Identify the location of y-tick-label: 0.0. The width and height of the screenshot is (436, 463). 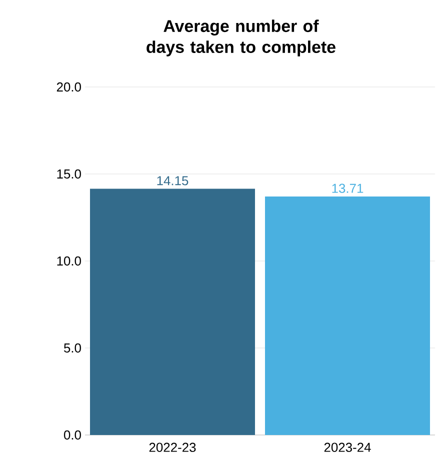
(72, 435).